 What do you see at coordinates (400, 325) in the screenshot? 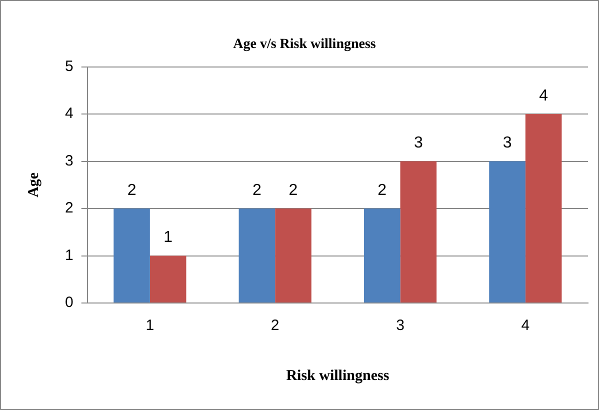
I see `x-tick-label: 3` at bounding box center [400, 325].